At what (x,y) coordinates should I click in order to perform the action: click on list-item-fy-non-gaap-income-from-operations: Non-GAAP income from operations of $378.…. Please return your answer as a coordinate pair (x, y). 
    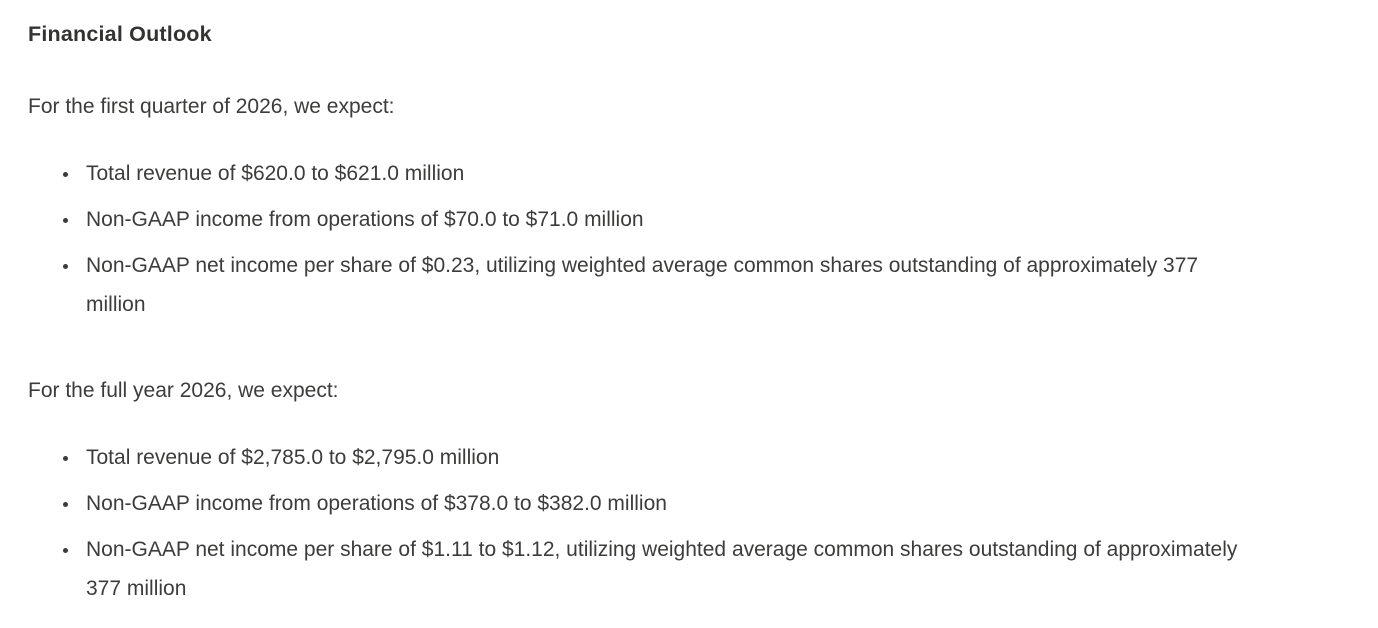
    Looking at the image, I should click on (660, 503).